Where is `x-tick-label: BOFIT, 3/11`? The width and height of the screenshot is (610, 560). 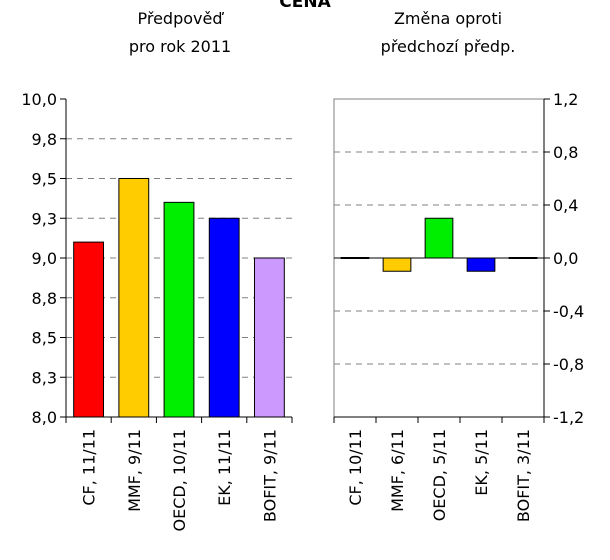 x-tick-label: BOFIT, 3/11 is located at coordinates (523, 475).